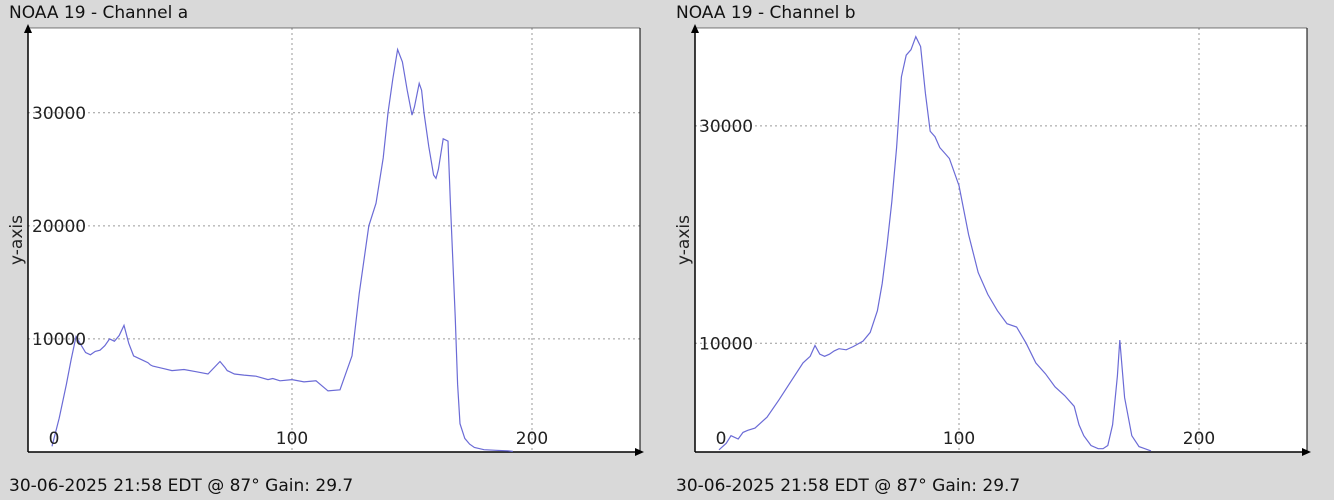  I want to click on chart-title: NOAA 19 - Channel a, so click(99, 13).